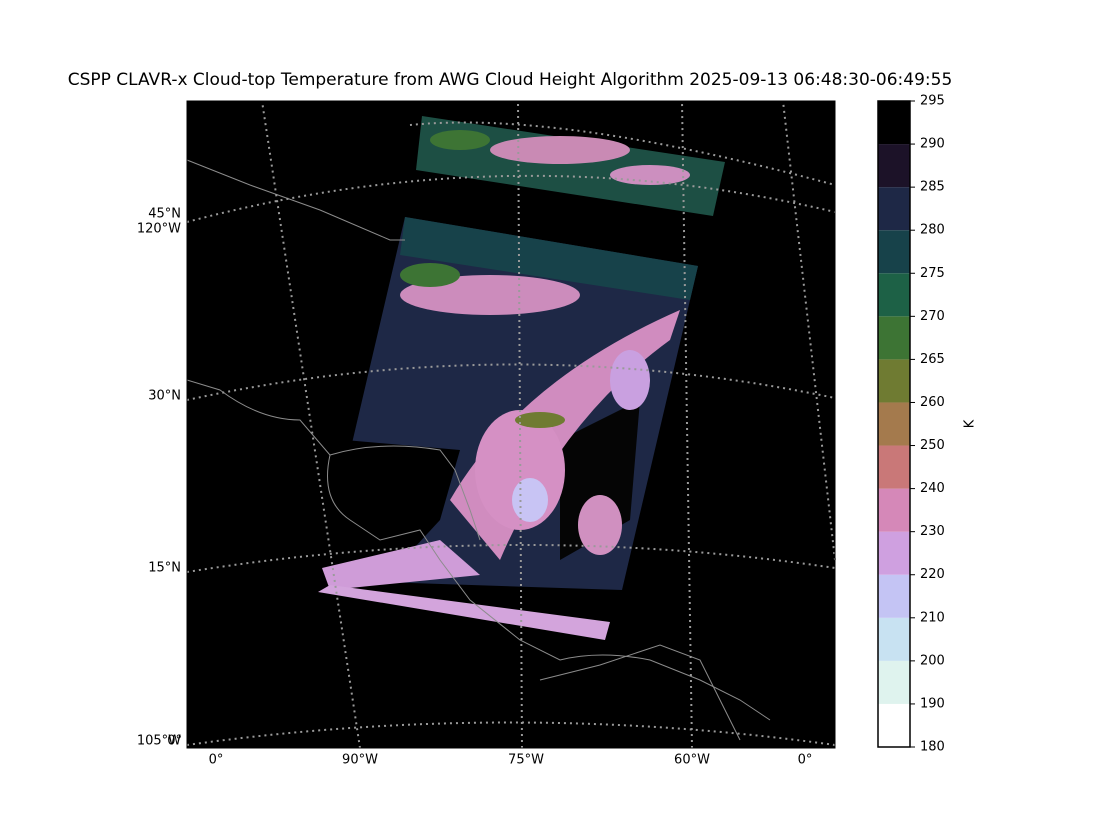 Image resolution: width=1120 pixels, height=840 pixels. What do you see at coordinates (932, 617) in the screenshot?
I see `colorbar-tick-label: 210` at bounding box center [932, 617].